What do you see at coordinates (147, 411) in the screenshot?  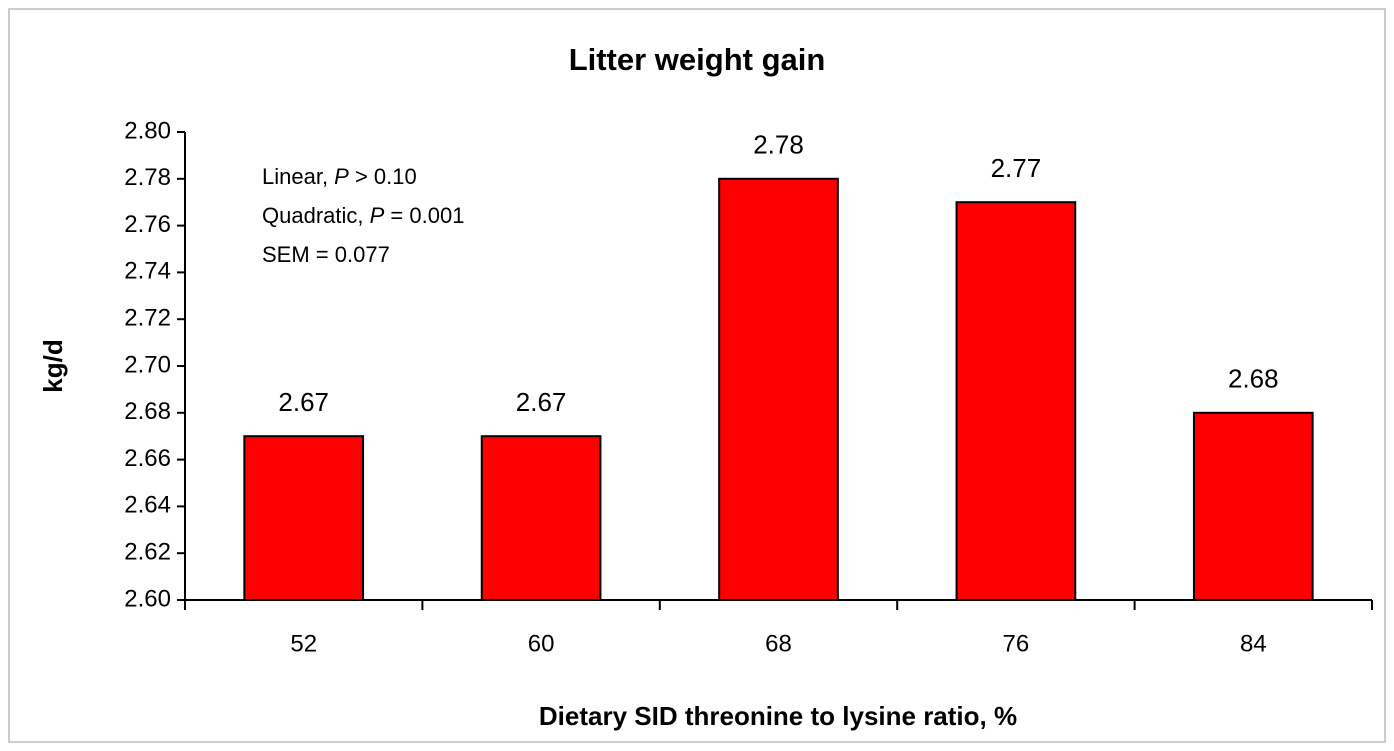 I see `y-tick-label: 2.68` at bounding box center [147, 411].